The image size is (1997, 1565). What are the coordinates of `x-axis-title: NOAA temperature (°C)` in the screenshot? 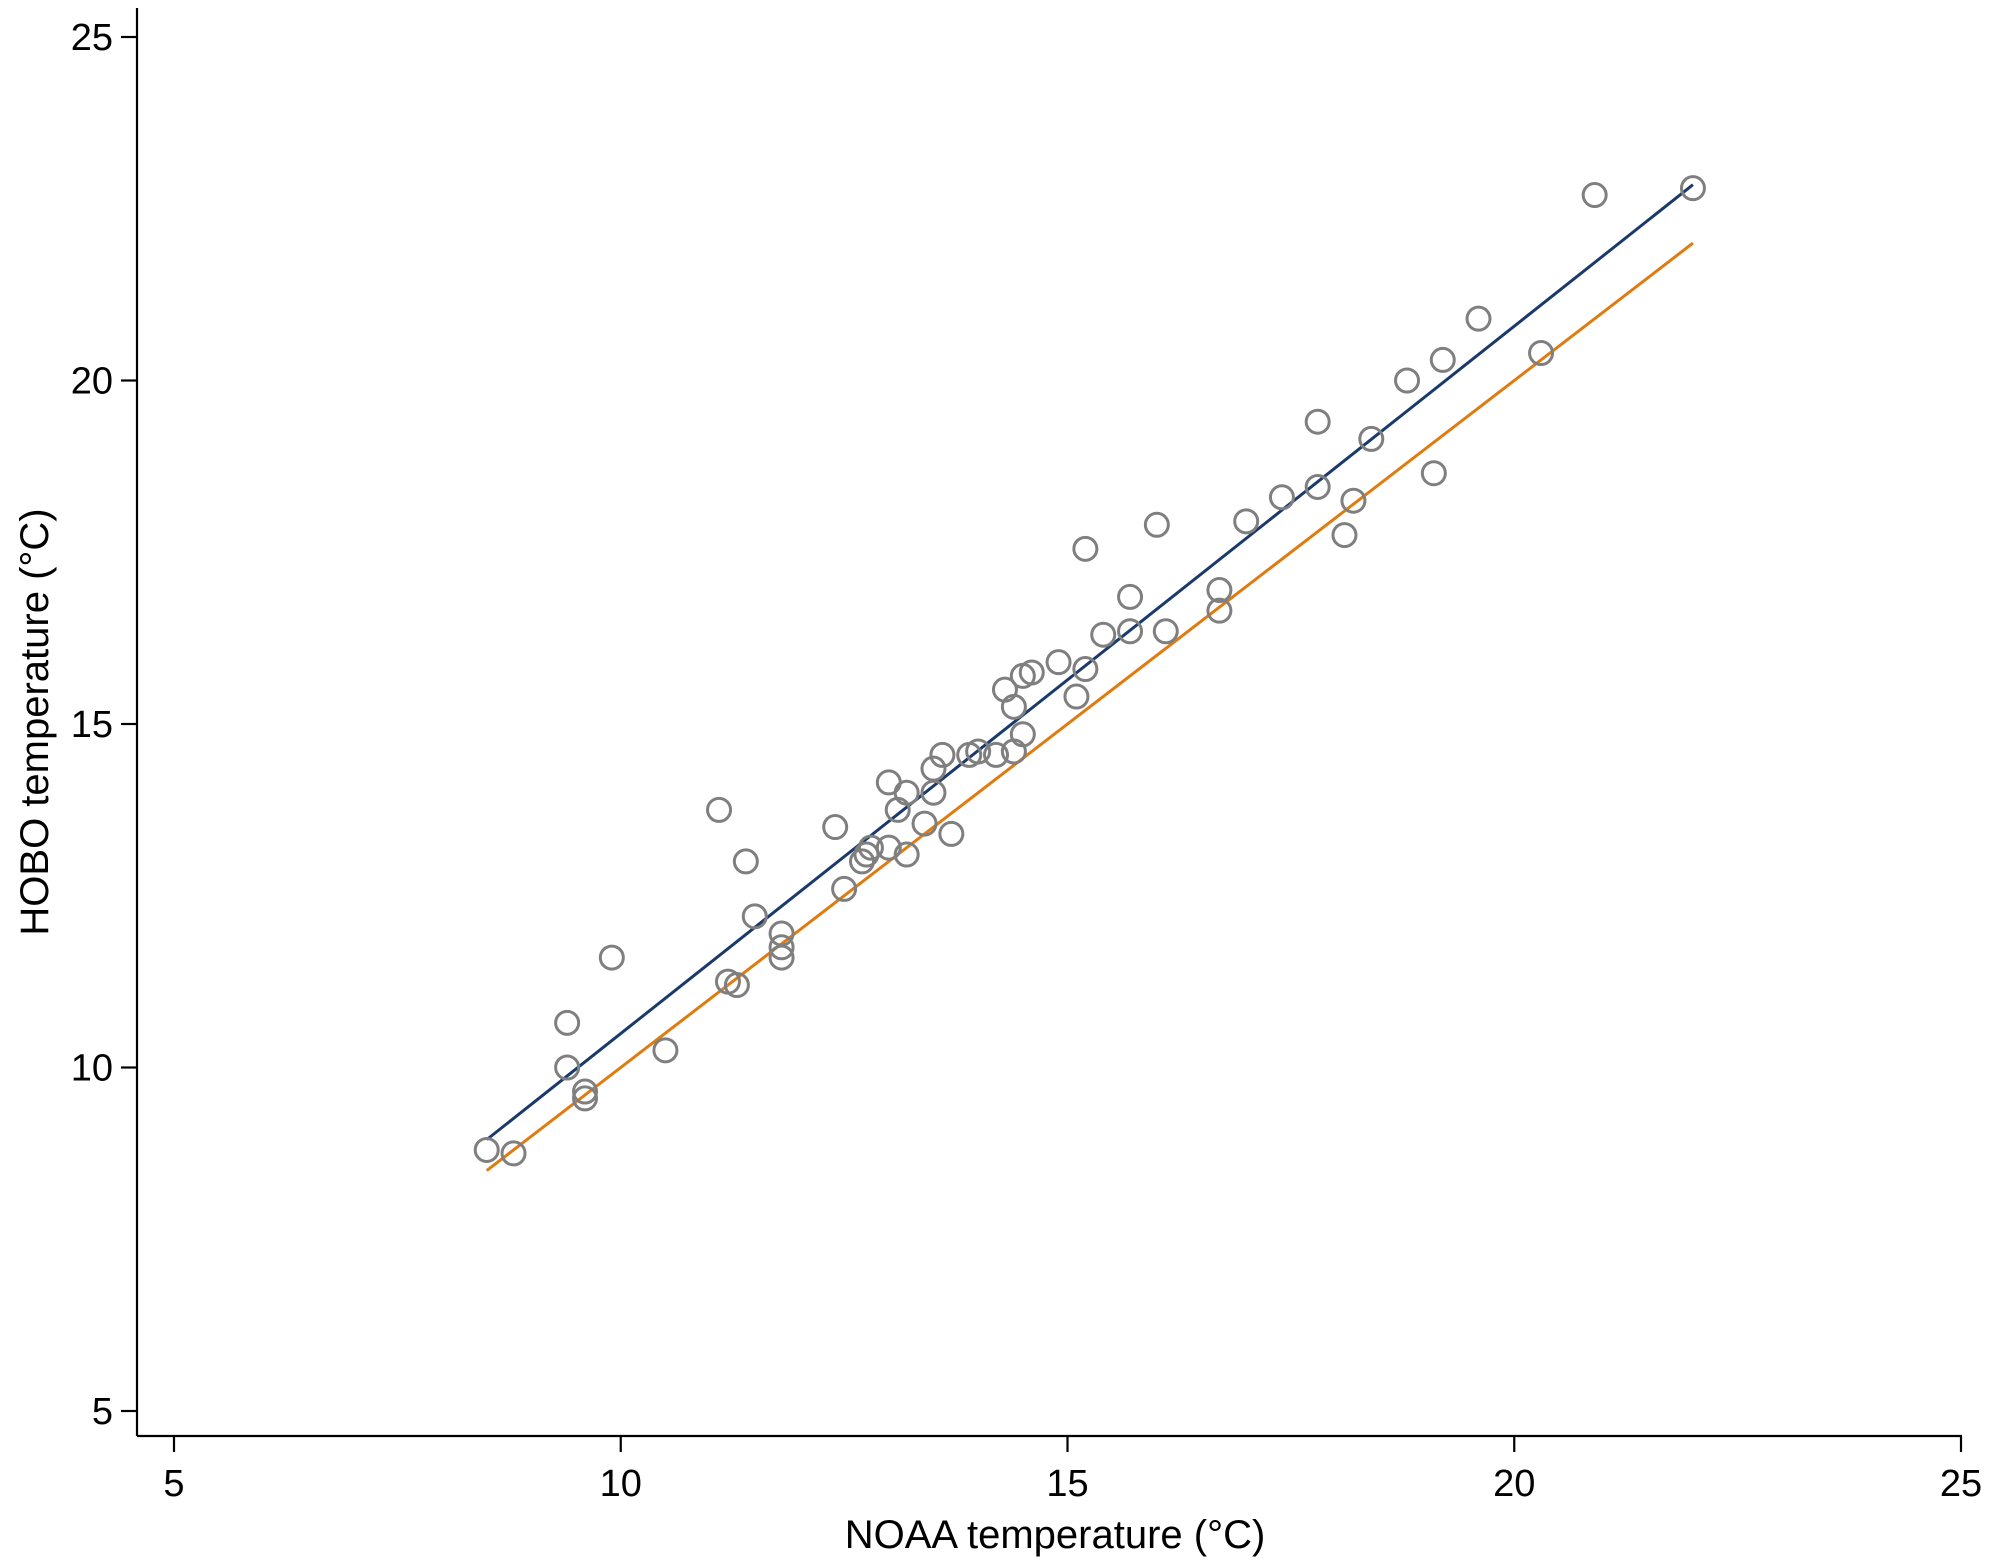 It's located at (1055, 1535).